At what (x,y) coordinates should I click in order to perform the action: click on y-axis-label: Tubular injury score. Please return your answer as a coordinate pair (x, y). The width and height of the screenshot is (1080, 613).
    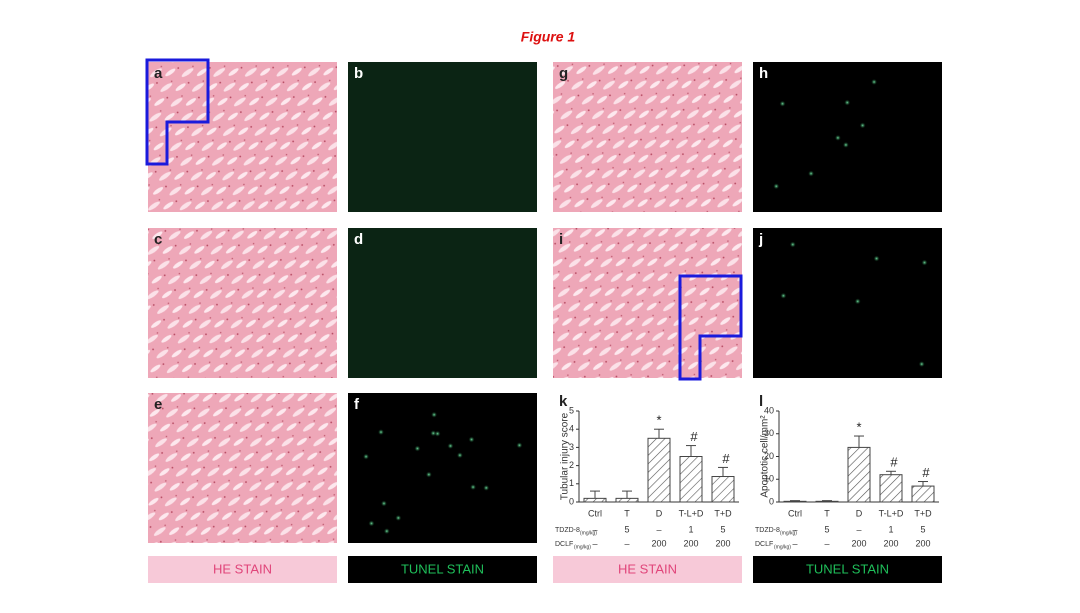
    Looking at the image, I should click on (565, 456).